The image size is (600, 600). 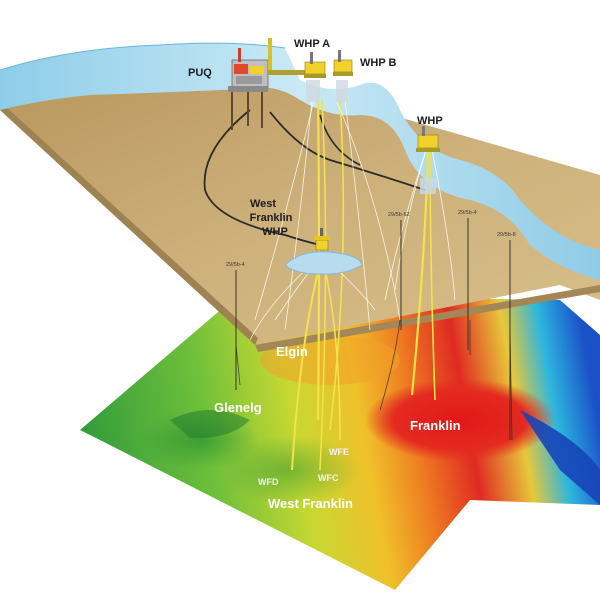 What do you see at coordinates (238, 407) in the screenshot?
I see `label-glenelg: Glenelg` at bounding box center [238, 407].